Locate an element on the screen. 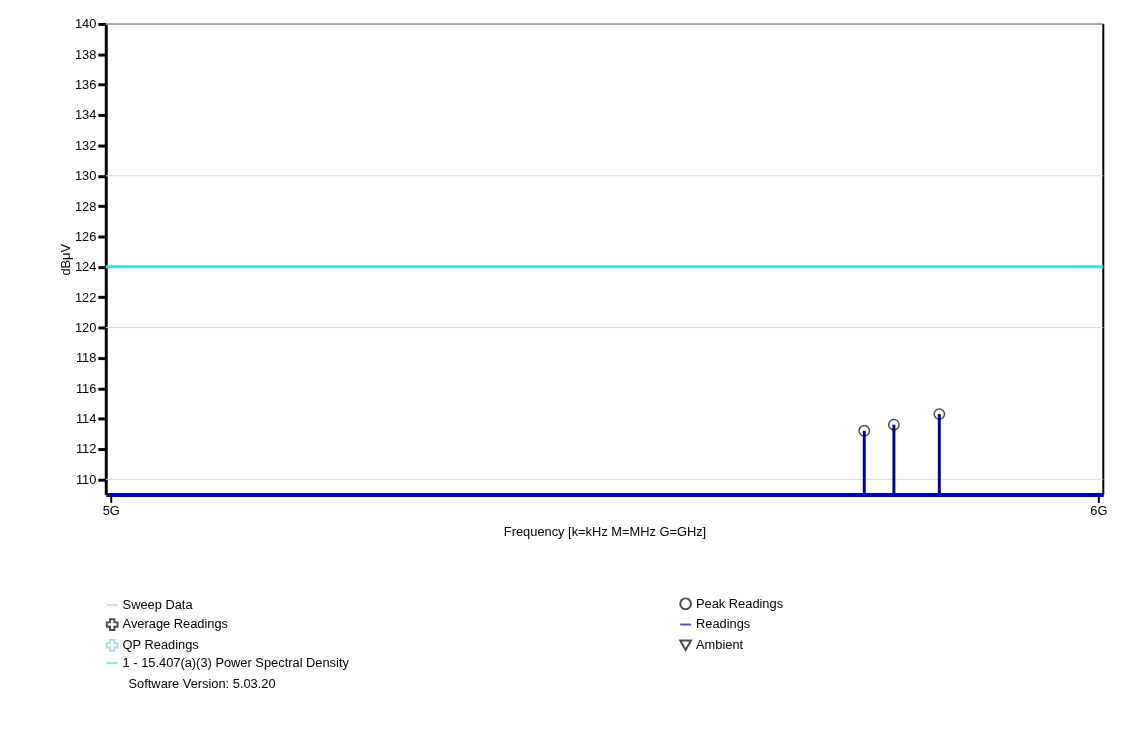 The height and width of the screenshot is (736, 1127). y-tick-label: 110 is located at coordinates (86, 479).